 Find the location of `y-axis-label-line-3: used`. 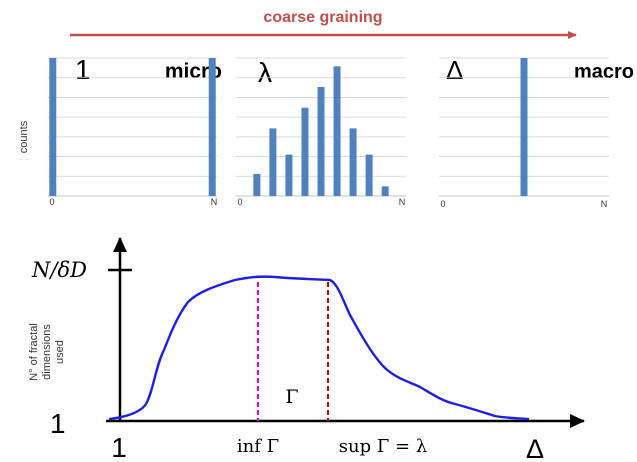

y-axis-label-line-3: used is located at coordinates (60, 352).